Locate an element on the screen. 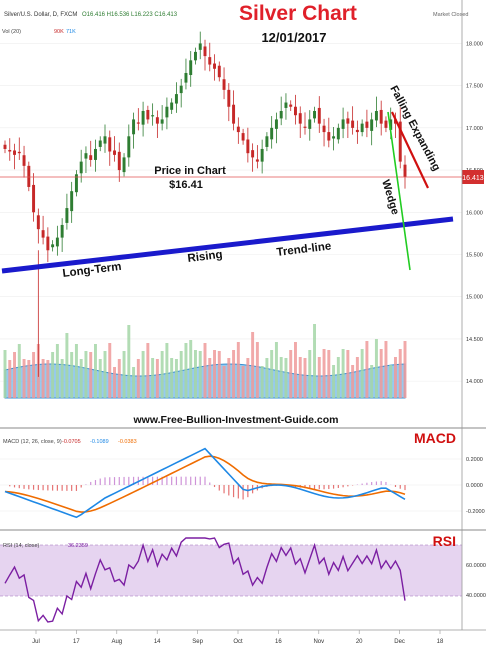 This screenshot has width=486, height=655. macd-grid is located at coordinates (231, 485).